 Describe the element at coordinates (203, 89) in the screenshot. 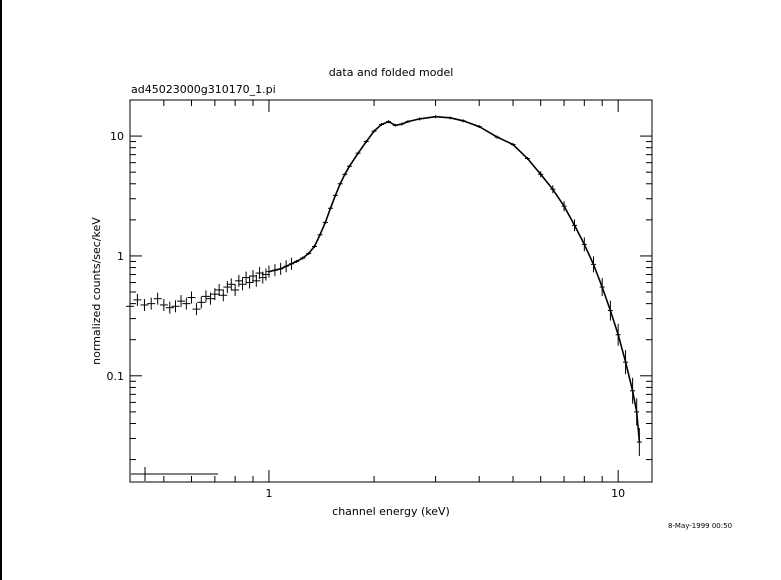

I see `chart-subtitle: ad45023000g310170_1.pi` at that location.